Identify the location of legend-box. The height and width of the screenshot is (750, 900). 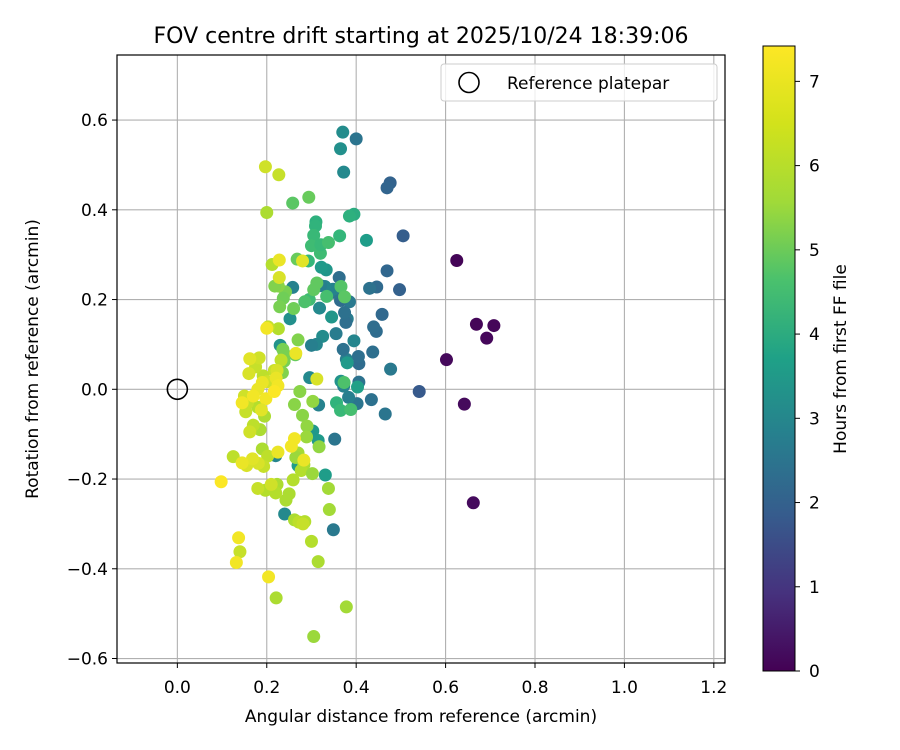
(579, 82).